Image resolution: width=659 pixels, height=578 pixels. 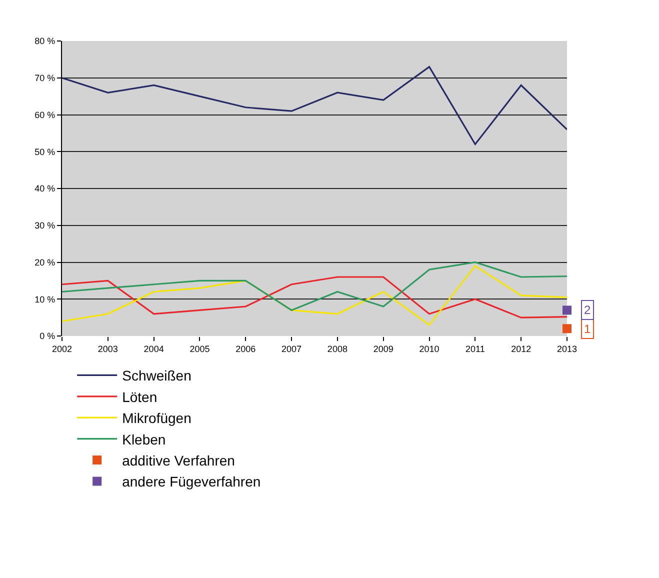 I want to click on x-tick-label: 2006, so click(x=246, y=349).